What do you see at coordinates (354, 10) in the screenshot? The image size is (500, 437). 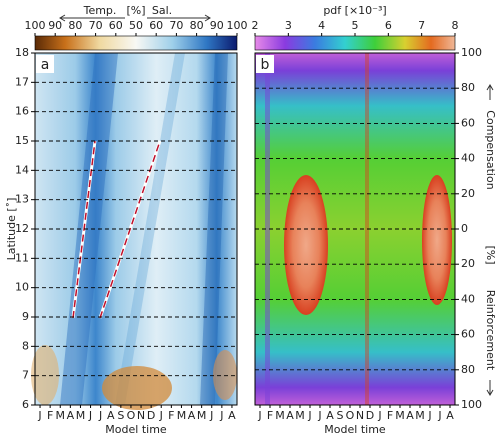 I see `colorbar-label: pdf [×10⁻³]` at bounding box center [354, 10].